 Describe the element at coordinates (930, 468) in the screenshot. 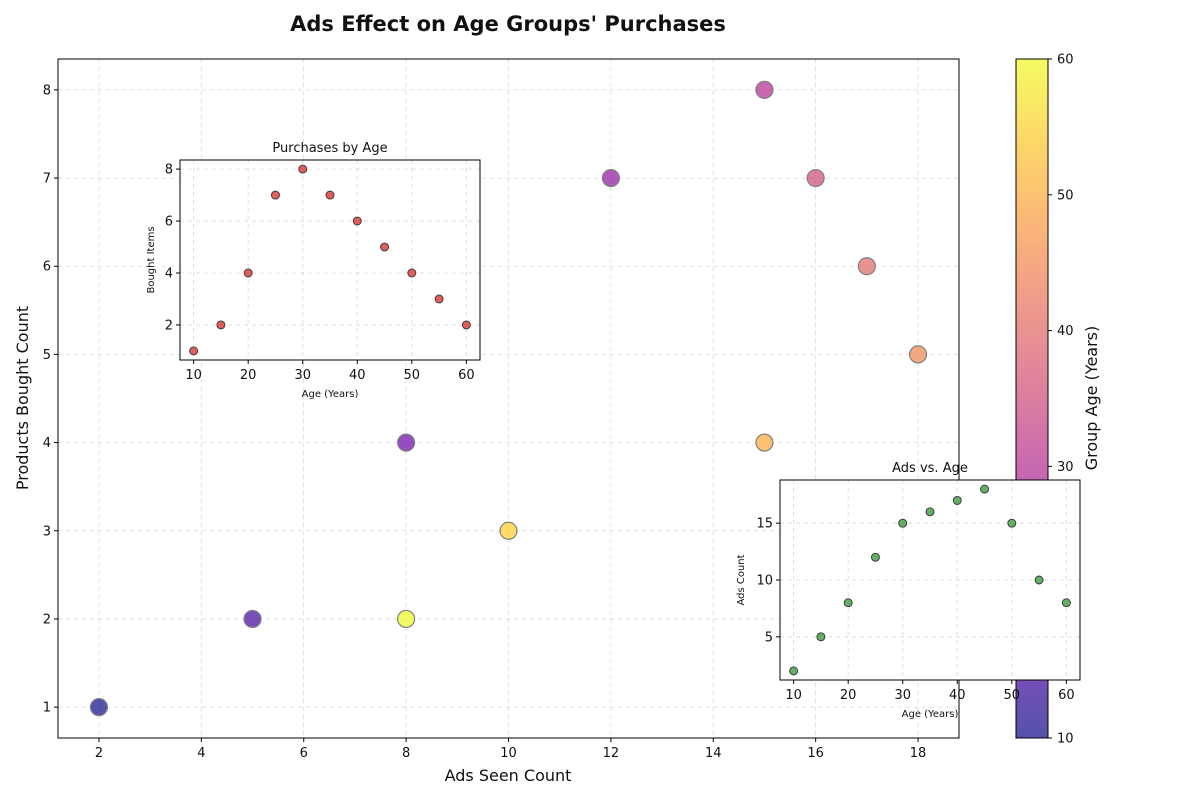

I see `inset-ads-title: Ads vs. Age` at that location.